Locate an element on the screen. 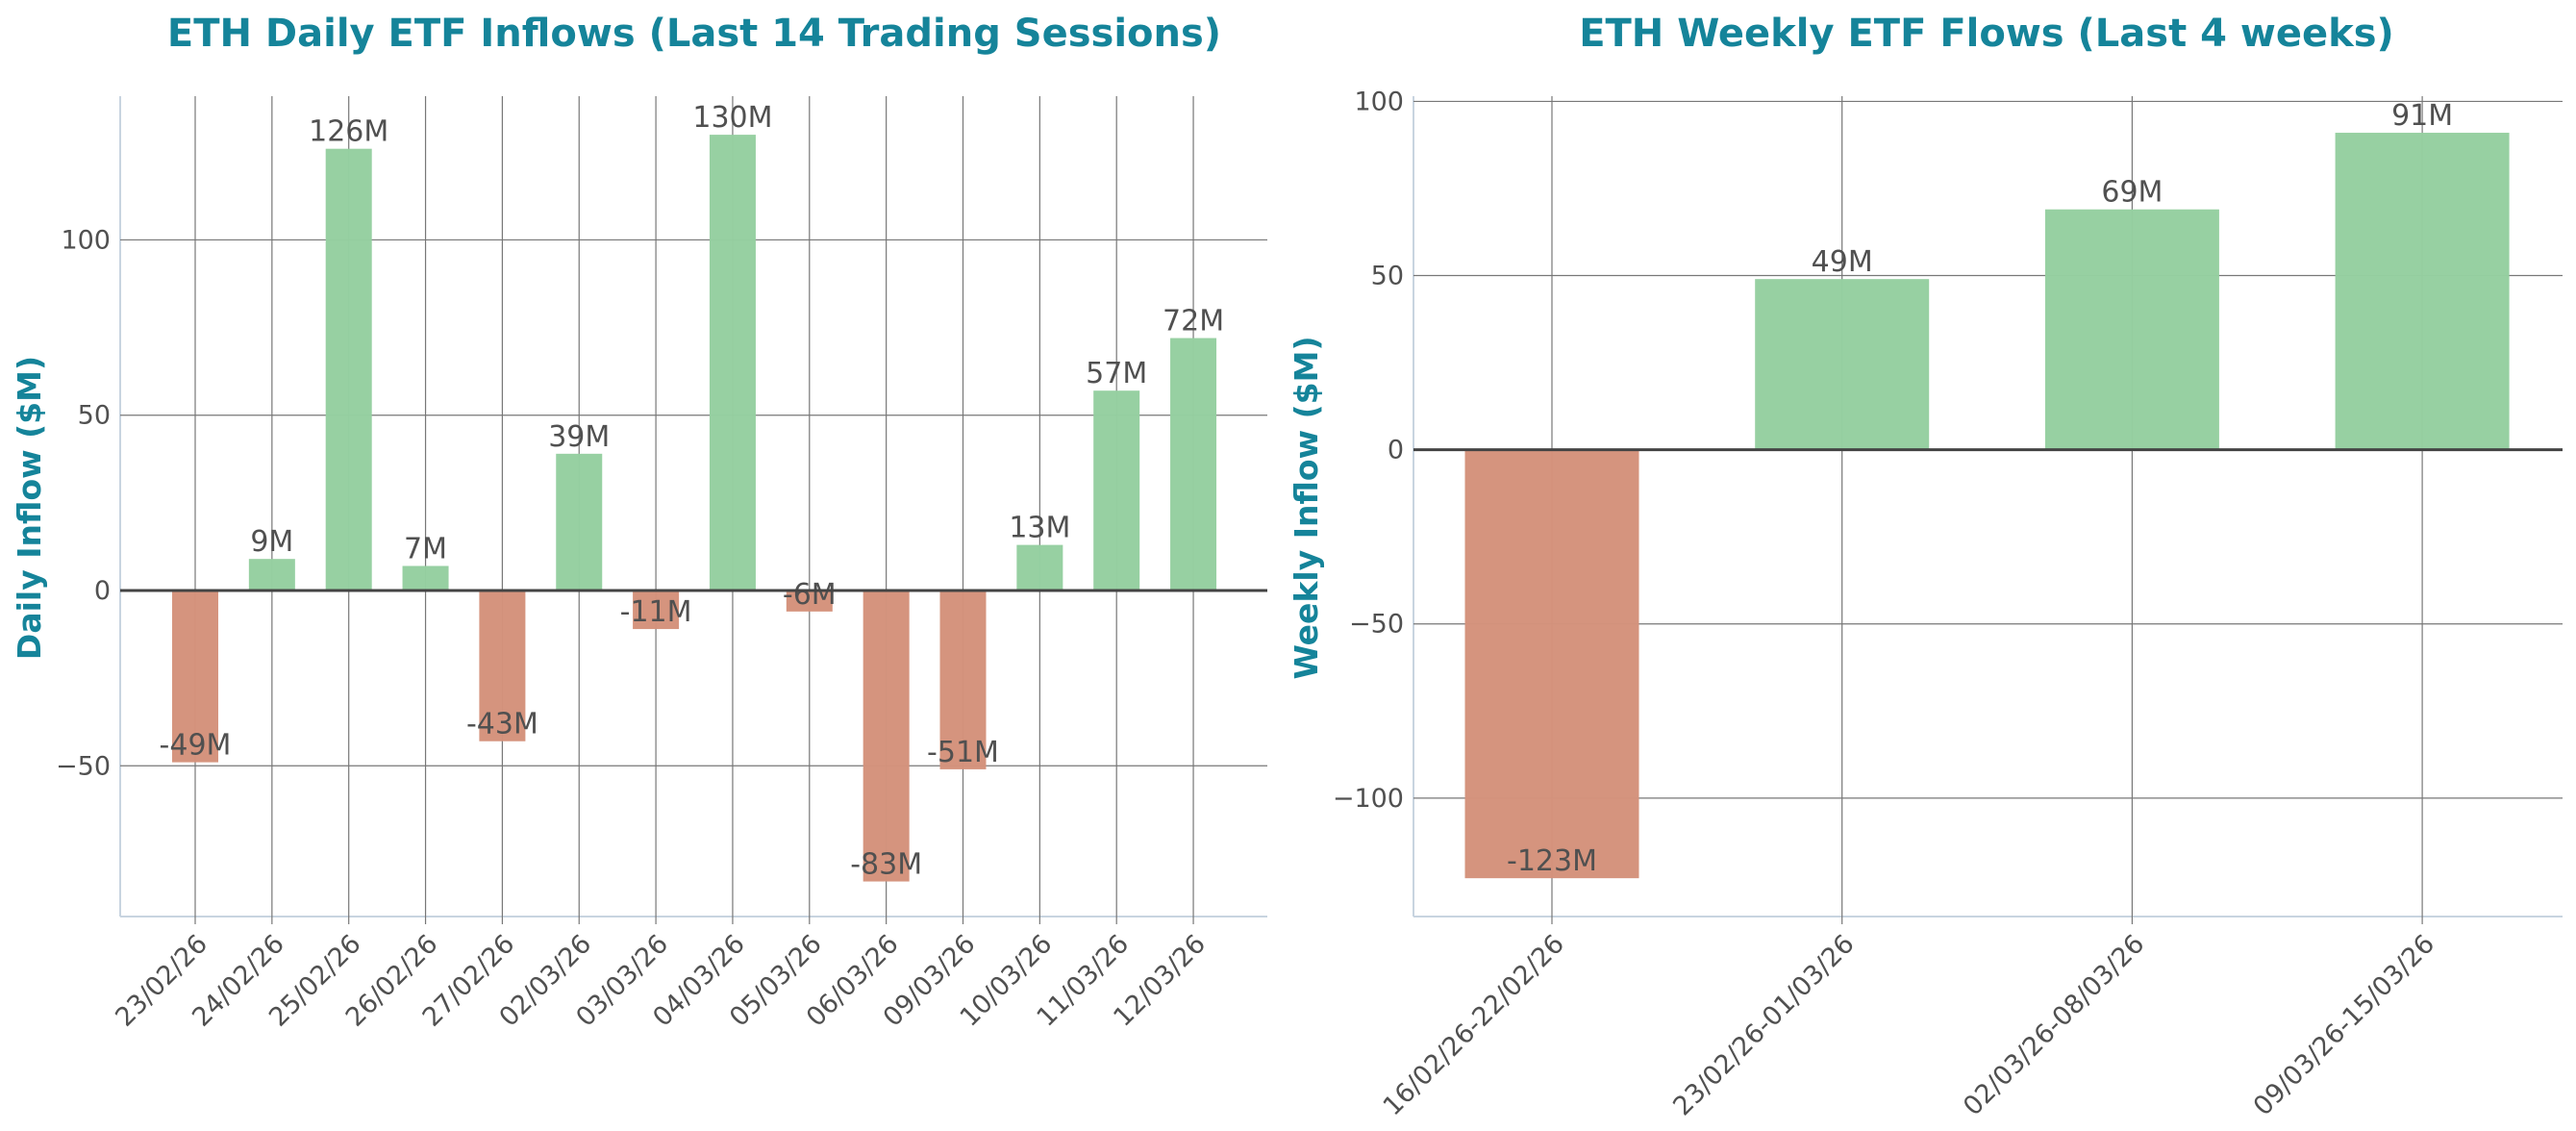  y-axis-label-daily: Daily Inflow ($M) is located at coordinates (29, 508).